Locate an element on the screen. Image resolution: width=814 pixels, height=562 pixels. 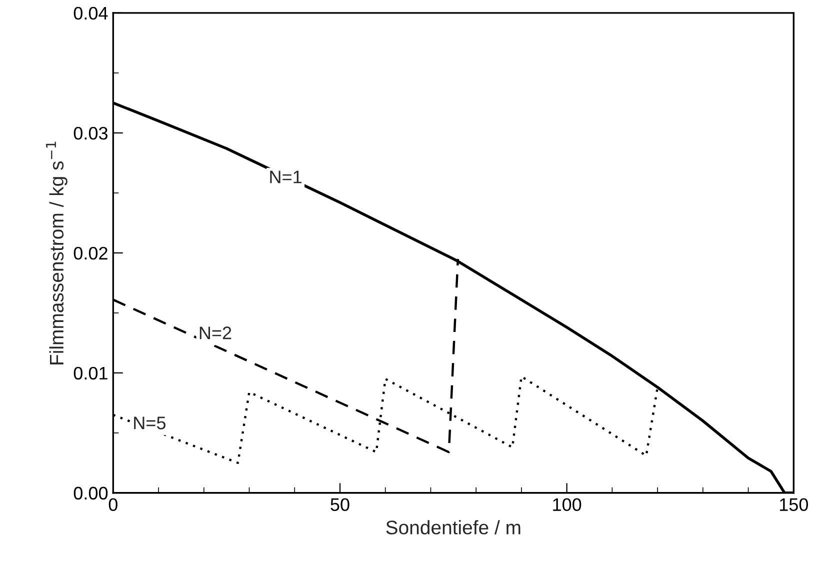
annotation: N=1 is located at coordinates (286, 177).